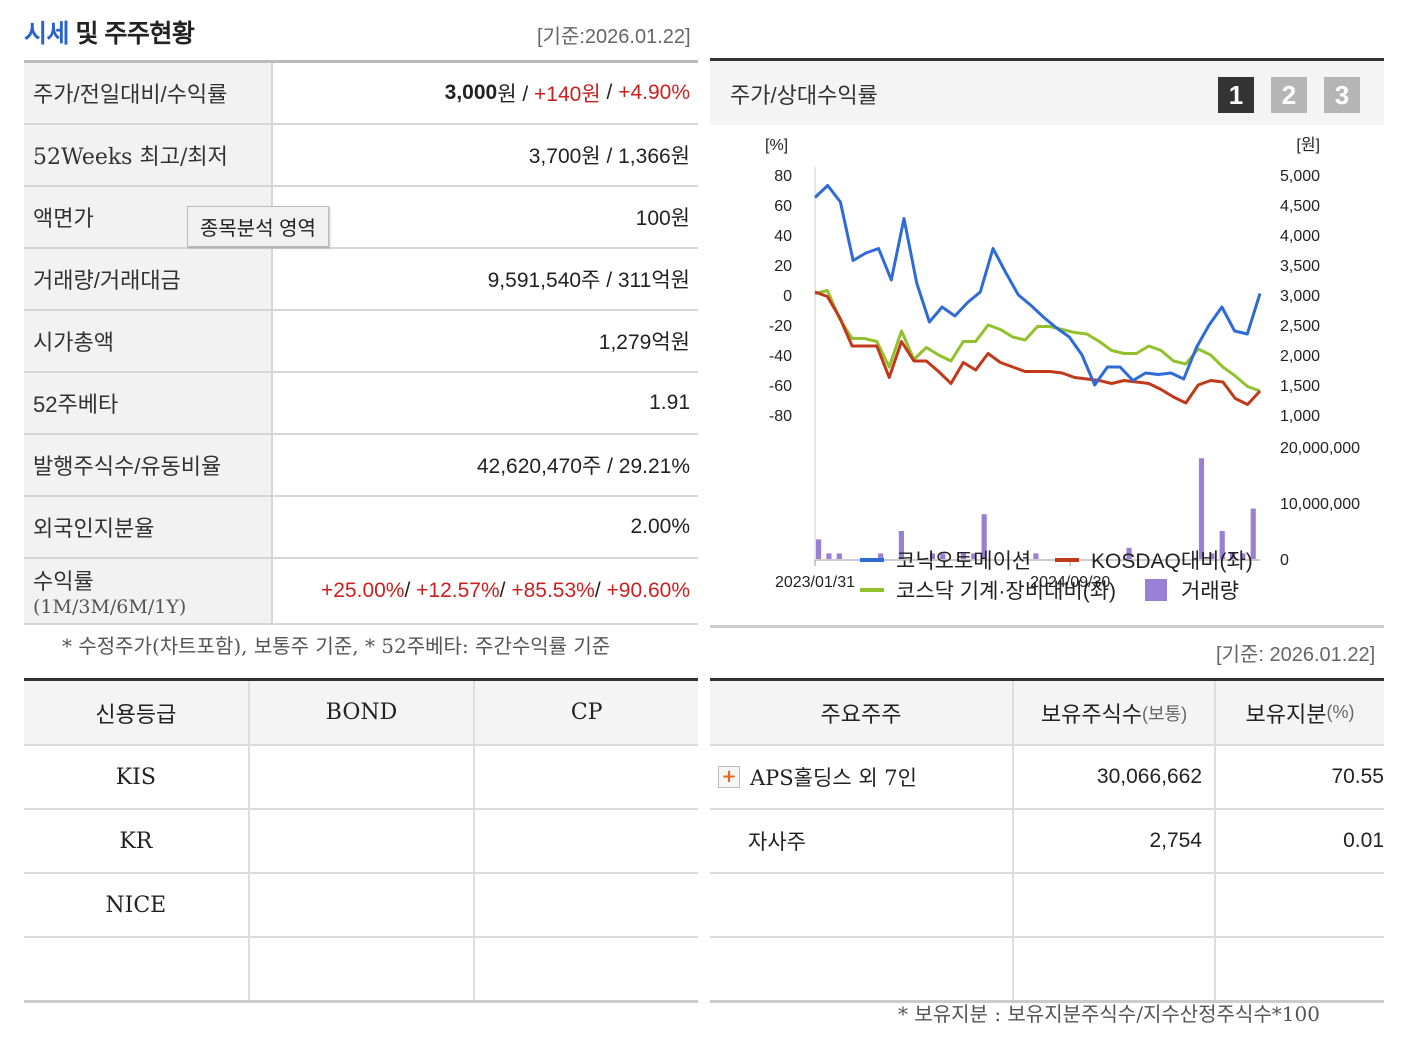 The image size is (1408, 1044). What do you see at coordinates (1006, 591) in the screenshot?
I see `legend-label: 코스닥 기계·장비대비(좌)` at bounding box center [1006, 591].